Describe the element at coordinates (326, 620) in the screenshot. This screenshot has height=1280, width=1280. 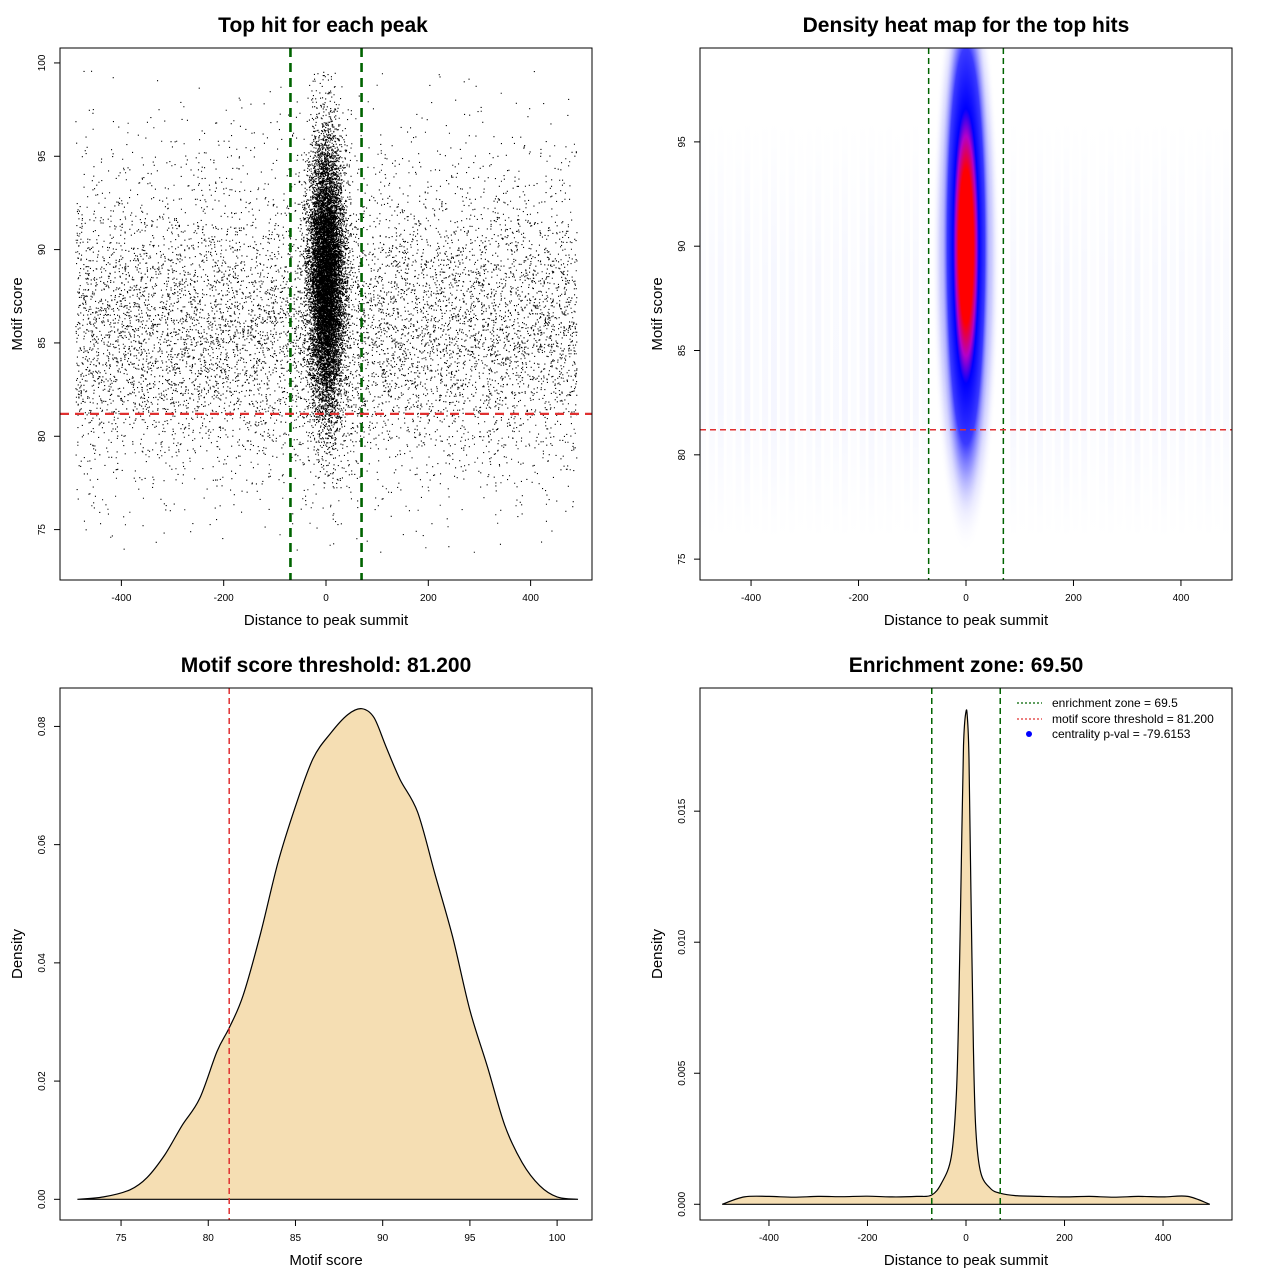
I see `scatter-x-label: Distance to peak summit` at that location.